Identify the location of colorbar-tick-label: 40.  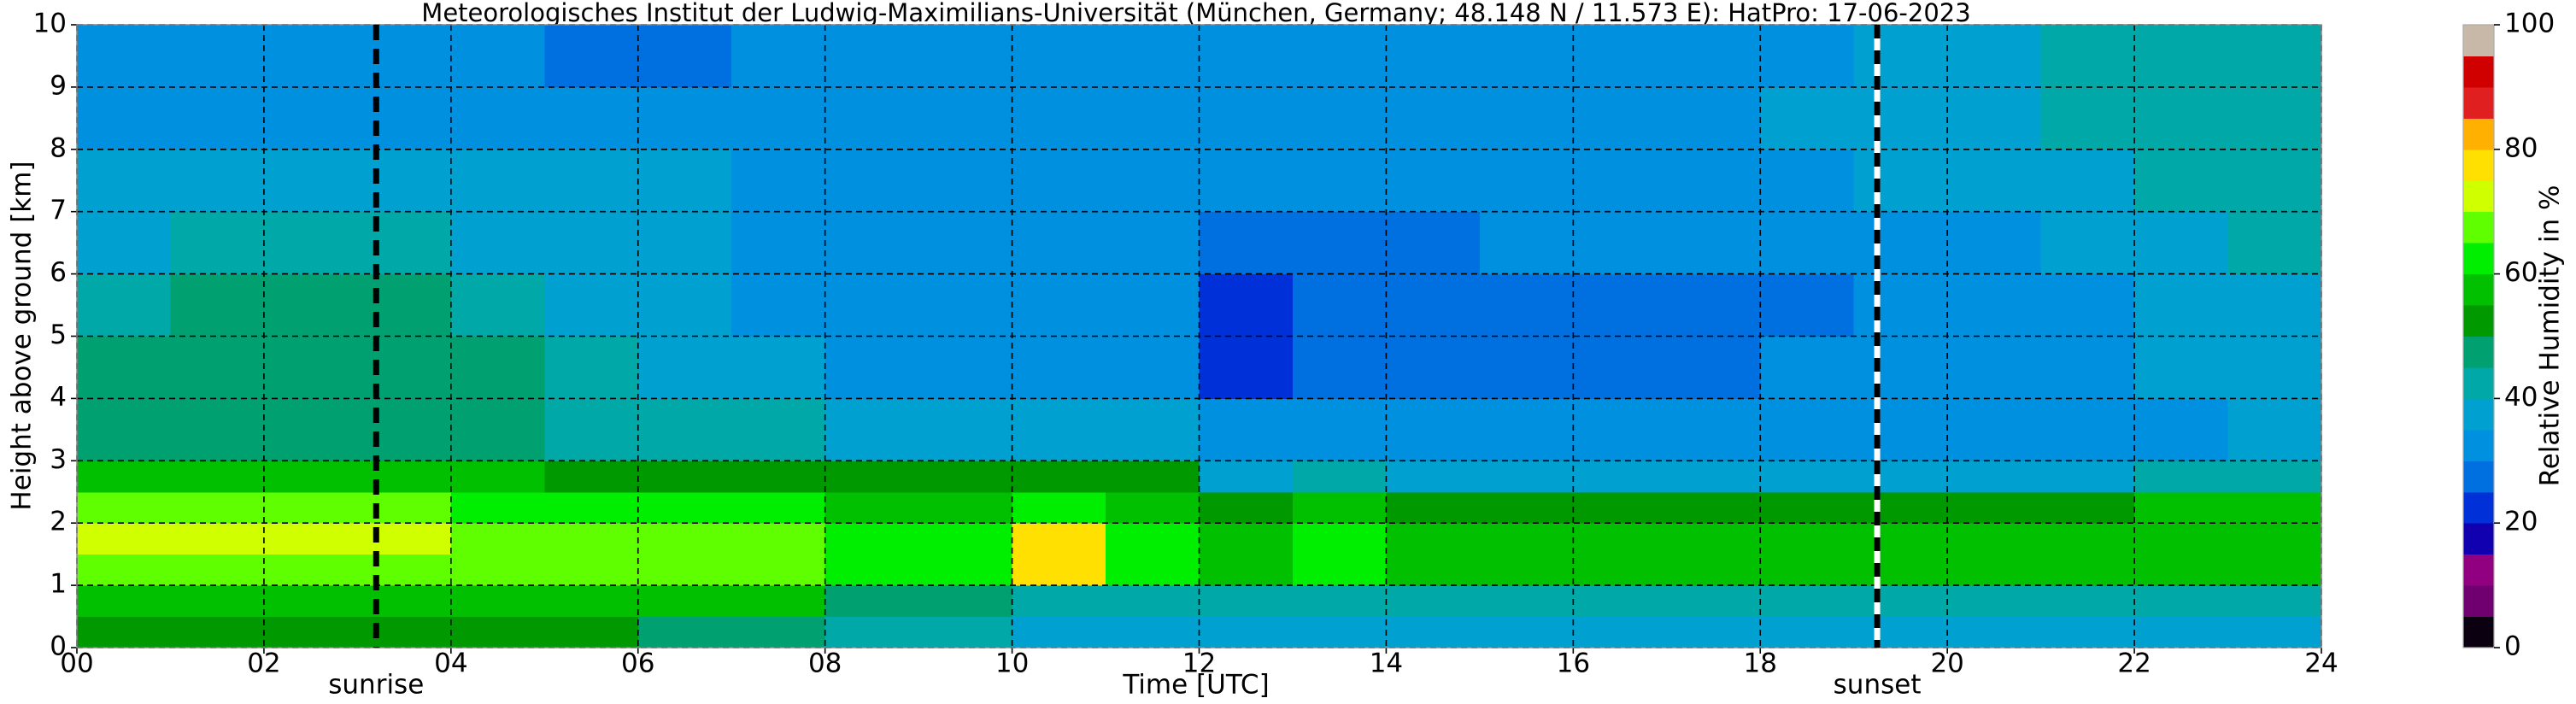
(2521, 397).